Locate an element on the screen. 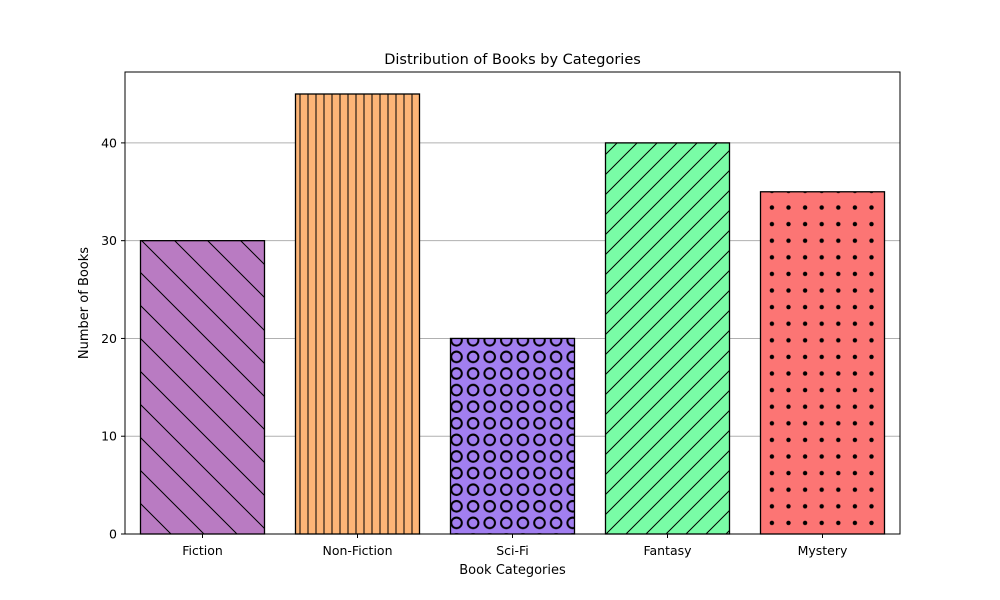 The height and width of the screenshot is (600, 1000). y-tick-label: 20 is located at coordinates (109, 338).